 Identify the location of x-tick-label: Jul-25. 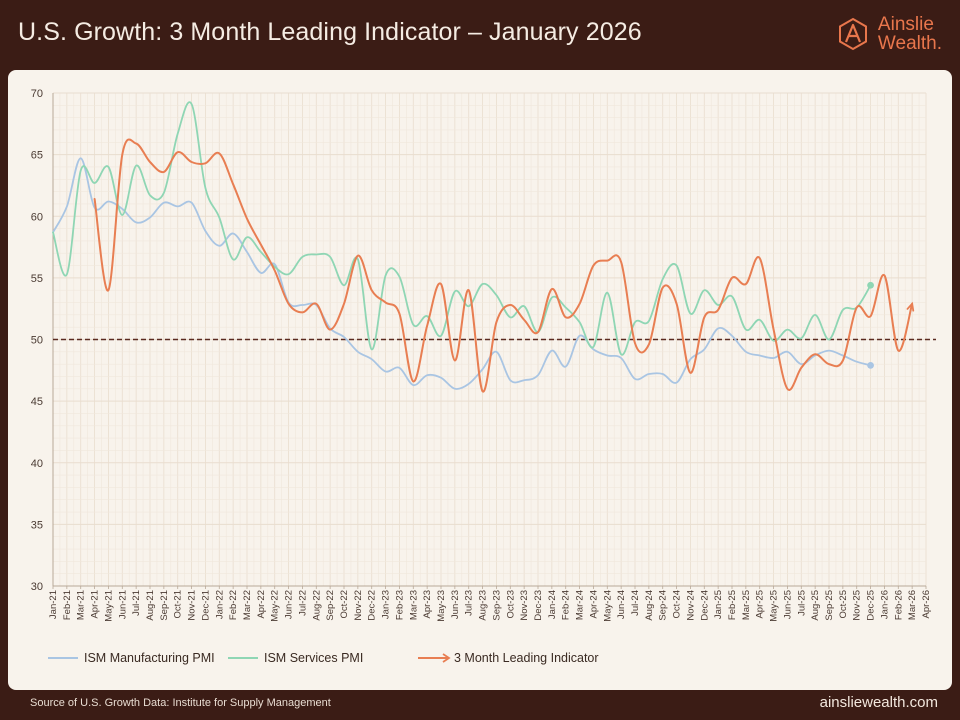
(801, 603).